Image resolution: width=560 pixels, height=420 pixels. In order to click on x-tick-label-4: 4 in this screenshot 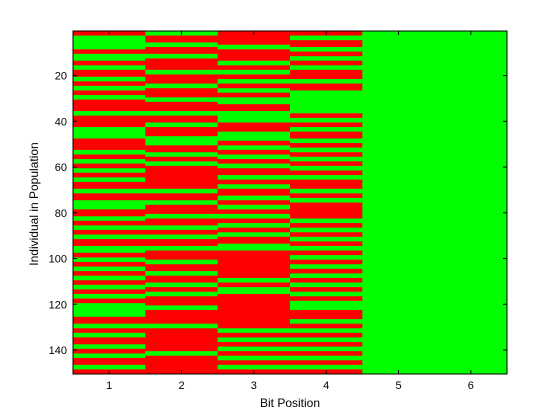, I will do `click(326, 386)`.